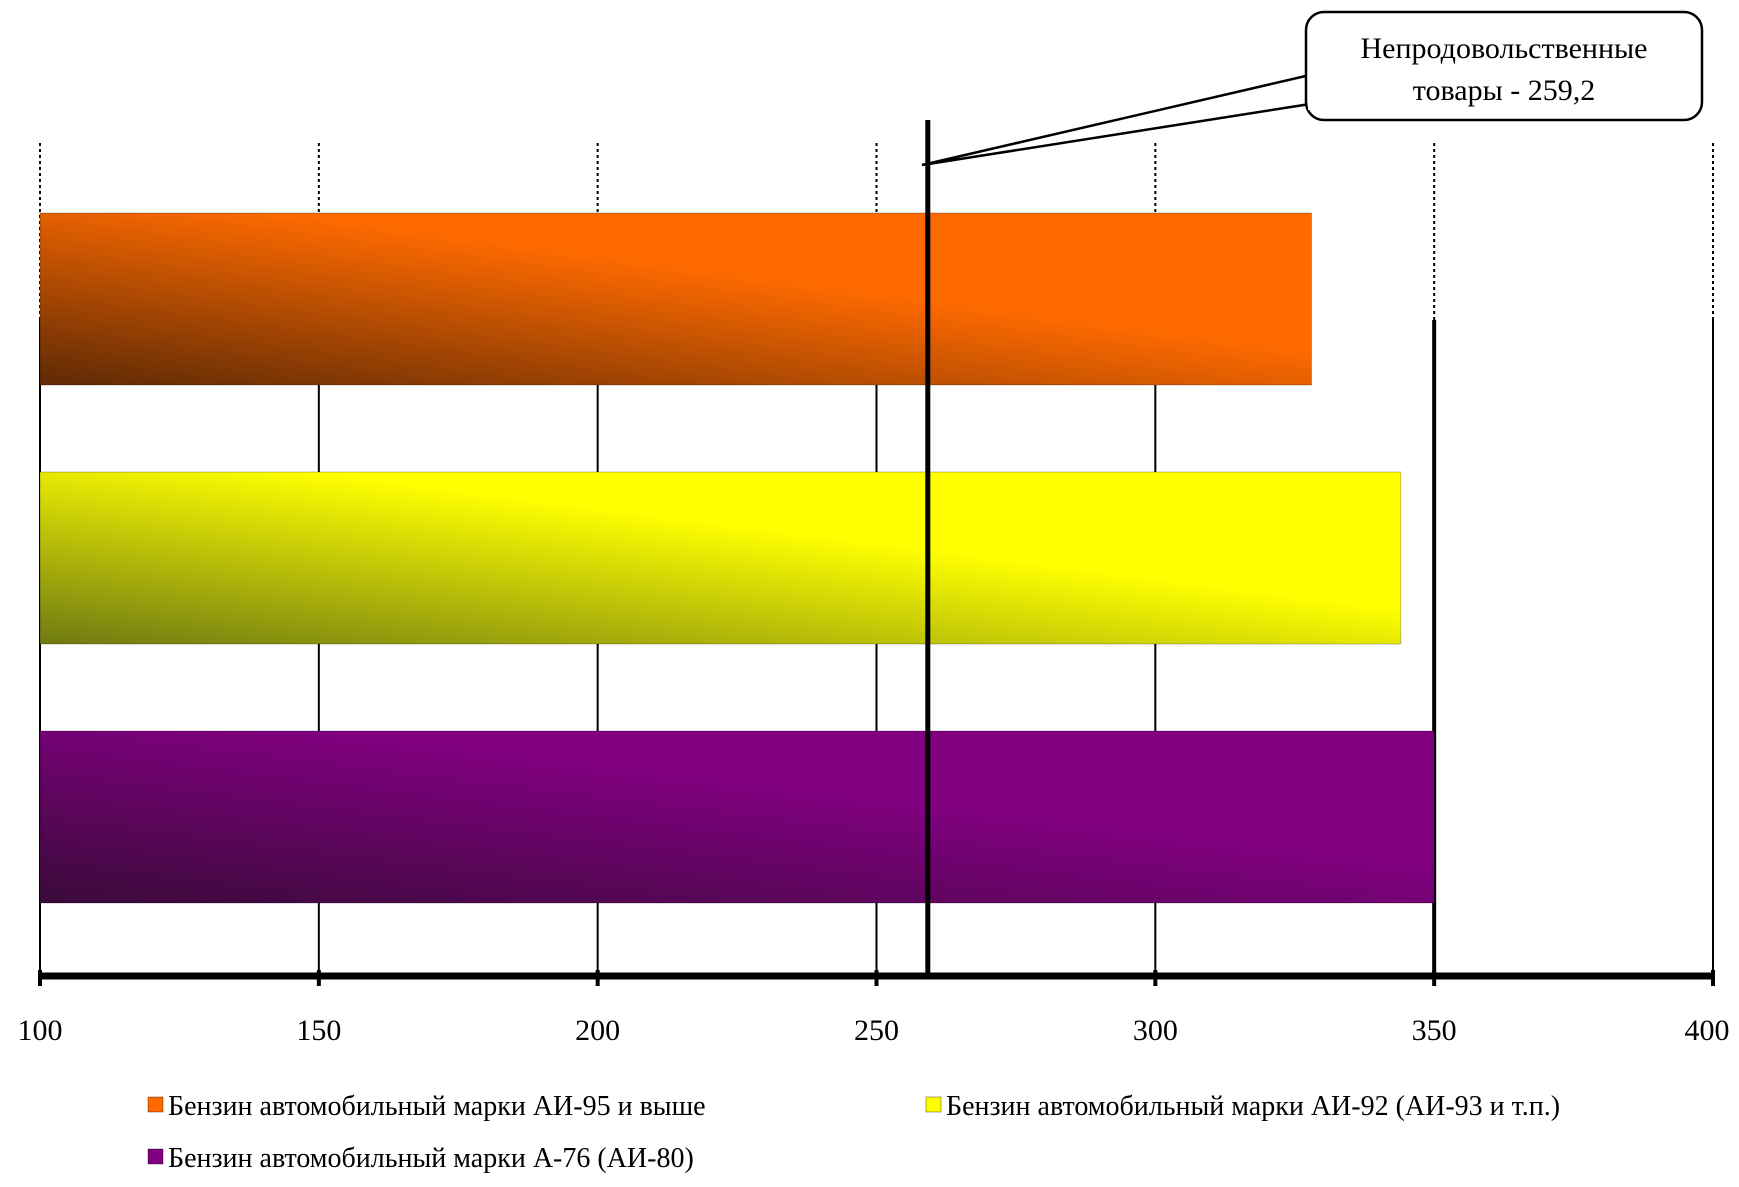 The image size is (1739, 1187). I want to click on x-tick-label-150: 150, so click(318, 1030).